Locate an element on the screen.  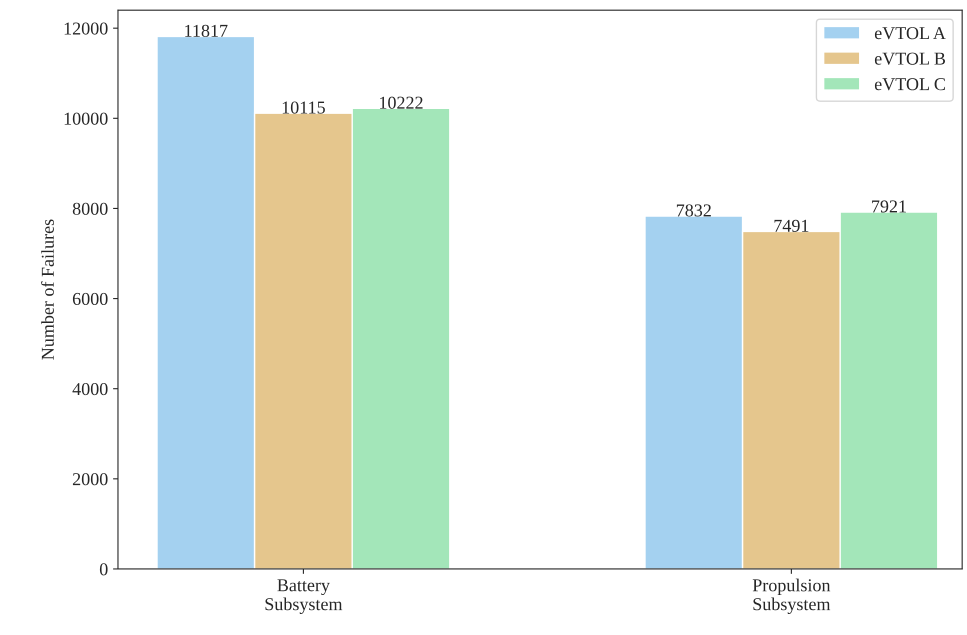
legend-label: eVTOL B is located at coordinates (910, 58).